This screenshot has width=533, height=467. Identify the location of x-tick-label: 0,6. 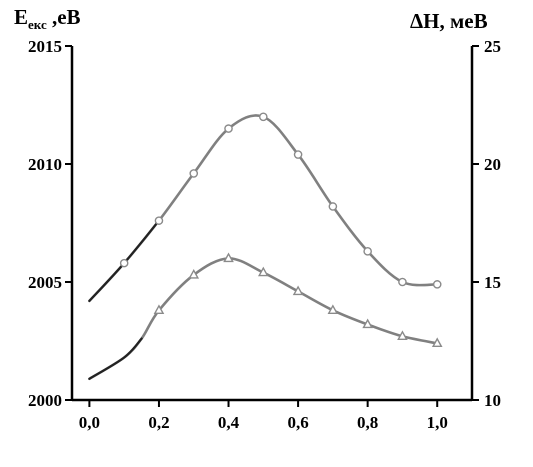
(297, 422).